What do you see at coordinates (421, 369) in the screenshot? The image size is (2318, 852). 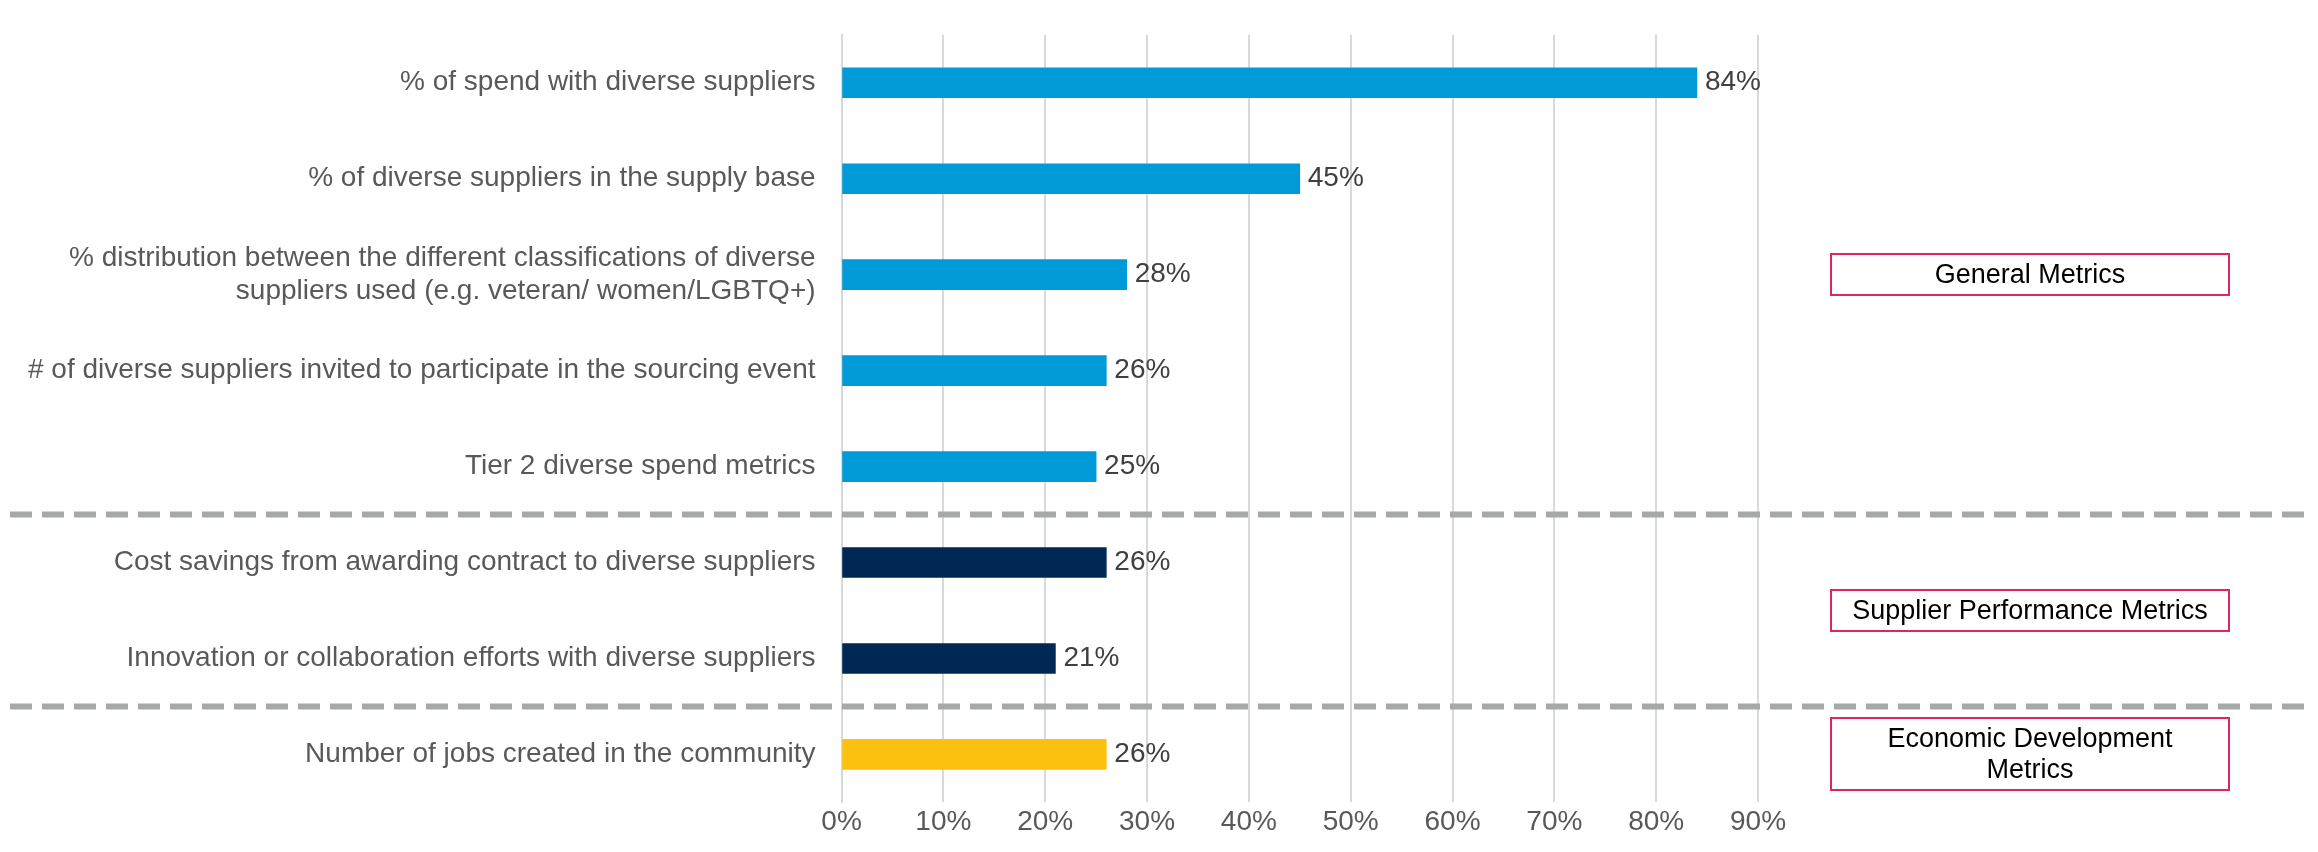 I see `y-tick-label: # of diverse suppliers invited to participate in the sourcing event` at bounding box center [421, 369].